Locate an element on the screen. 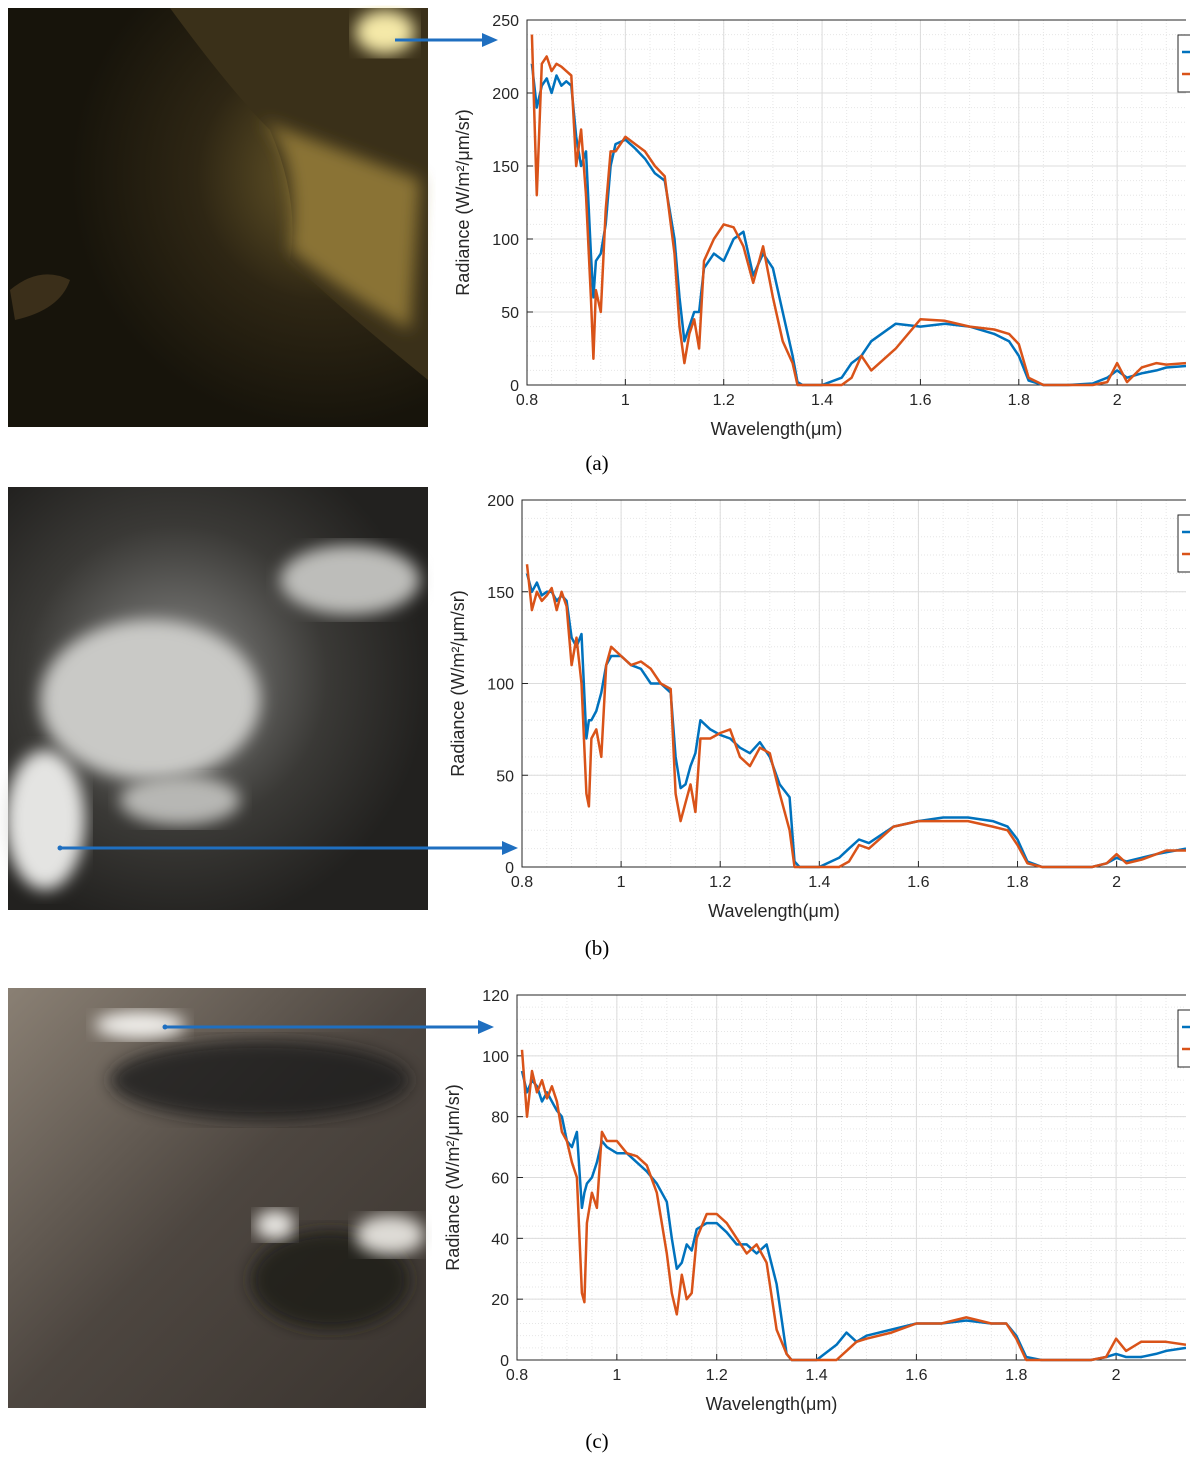  y-tick-label: 40 is located at coordinates (500, 1239).